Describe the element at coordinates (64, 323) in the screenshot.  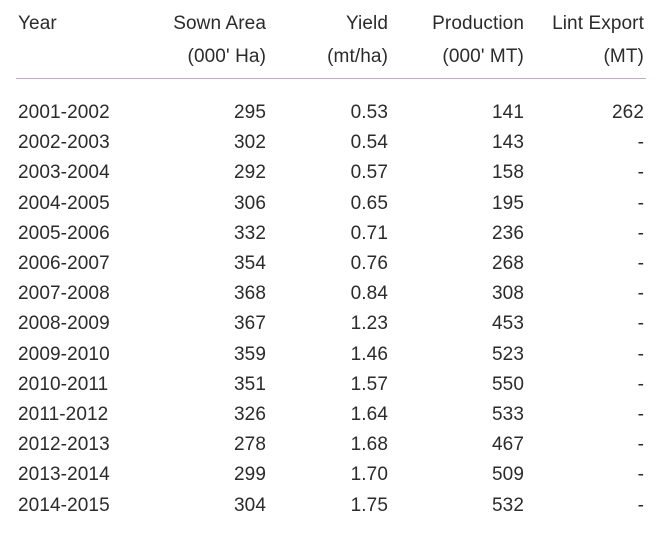
I see `cell-year: 2008-2009` at that location.